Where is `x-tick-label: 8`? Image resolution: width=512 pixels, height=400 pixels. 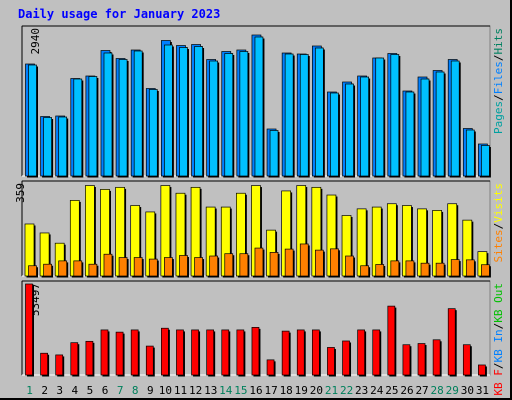
x-tick-label: 8 is located at coordinates (135, 390).